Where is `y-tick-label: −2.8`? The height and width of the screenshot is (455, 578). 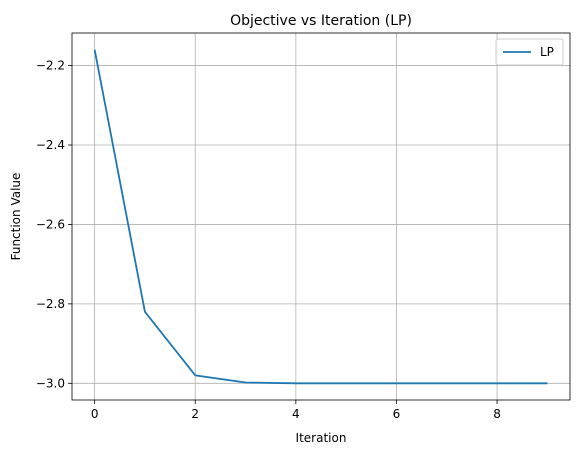 y-tick-label: −2.8 is located at coordinates (50, 304).